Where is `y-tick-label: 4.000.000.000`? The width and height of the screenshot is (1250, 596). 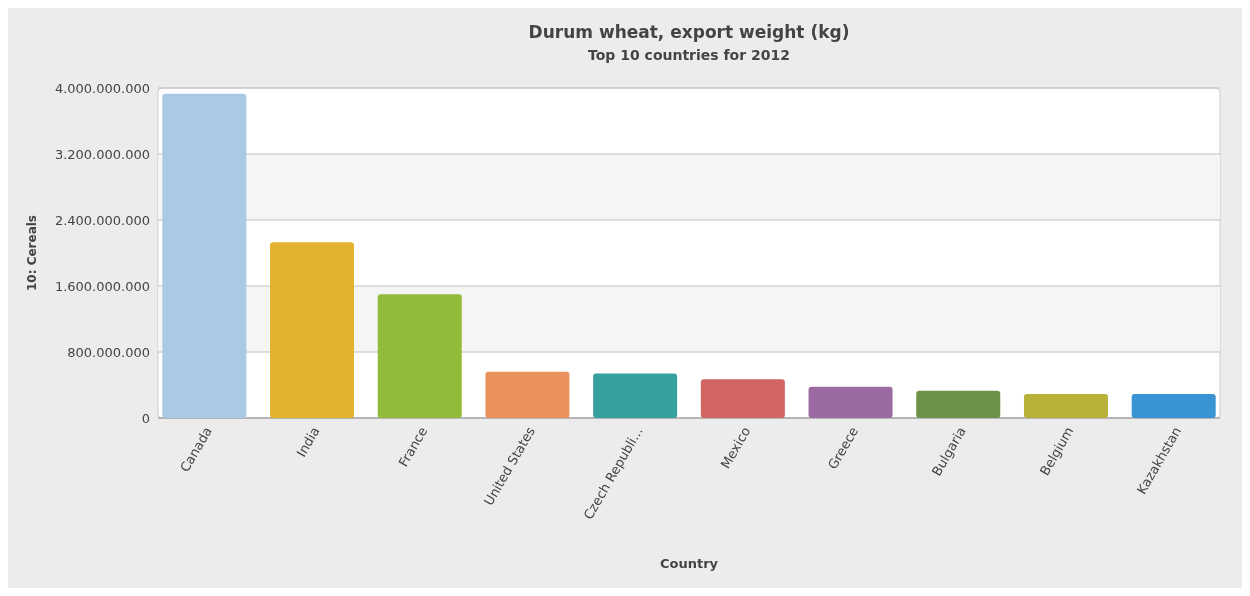
y-tick-label: 4.000.000.000 is located at coordinates (102, 88).